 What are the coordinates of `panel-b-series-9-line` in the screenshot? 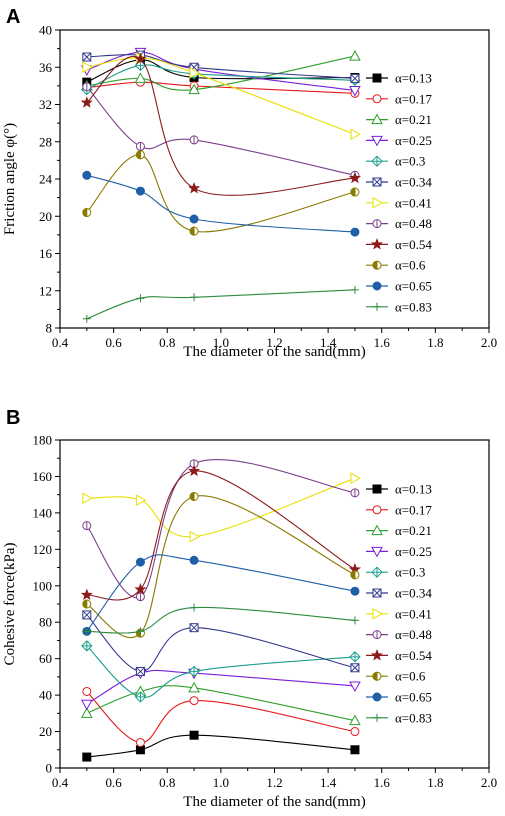 It's located at (221, 535).